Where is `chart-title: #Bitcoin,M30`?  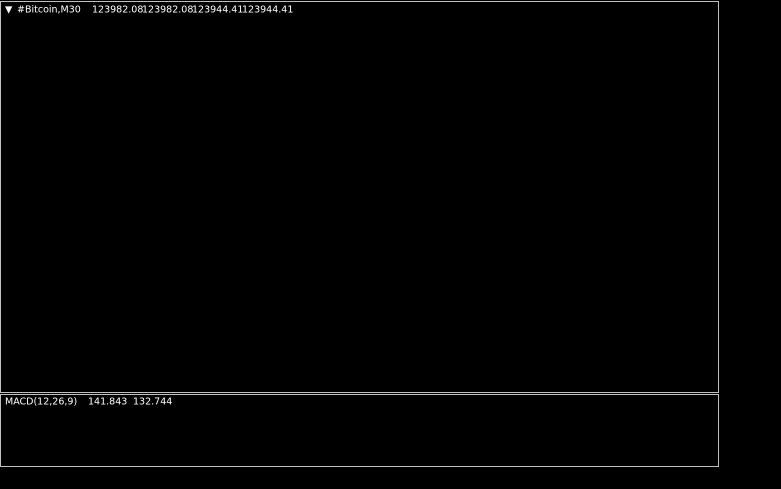
chart-title: #Bitcoin,M30 is located at coordinates (49, 10).